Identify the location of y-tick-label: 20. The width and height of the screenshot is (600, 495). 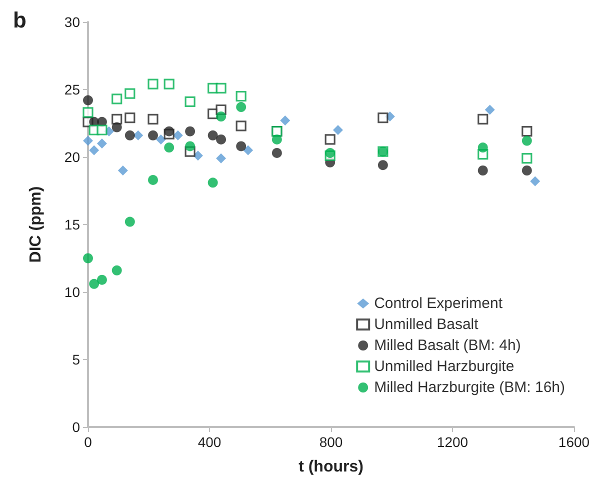
(72, 157).